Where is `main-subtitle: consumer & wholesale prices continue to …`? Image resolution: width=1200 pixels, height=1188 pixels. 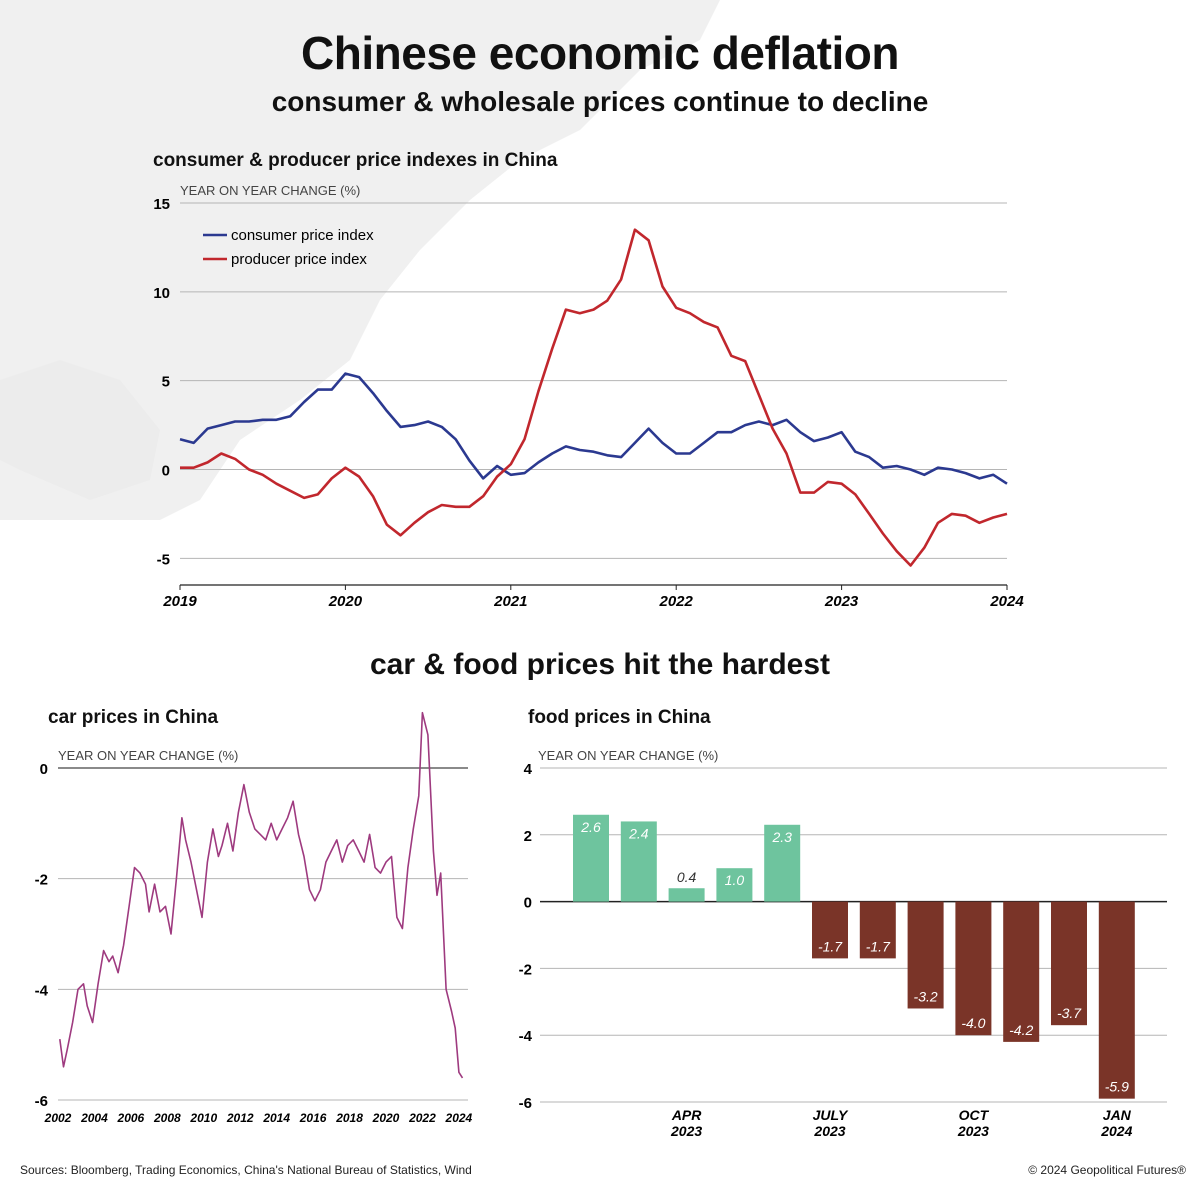 main-subtitle: consumer & wholesale prices continue to … is located at coordinates (600, 101).